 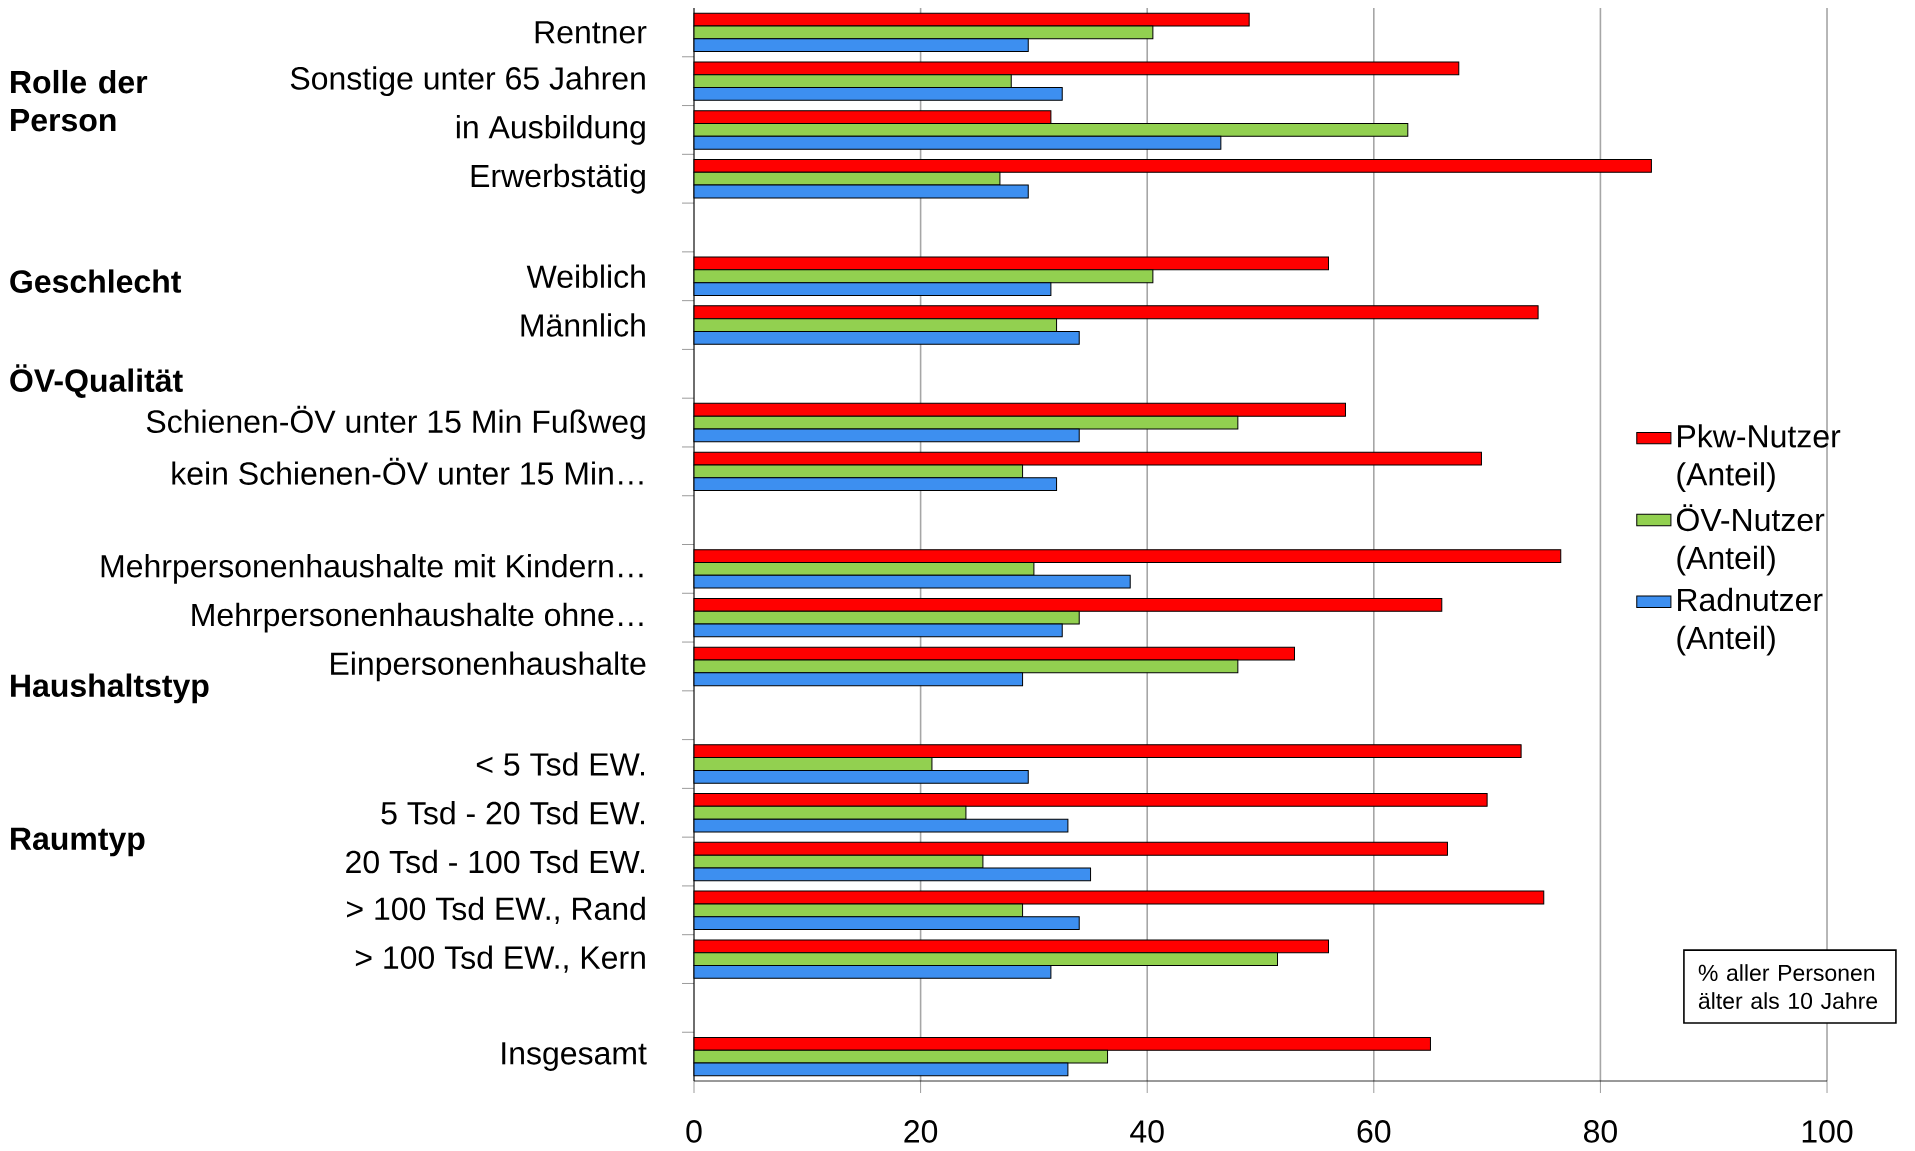 I want to click on legend-label: ÖV-Nutzer (Anteil), so click(x=1750, y=540).